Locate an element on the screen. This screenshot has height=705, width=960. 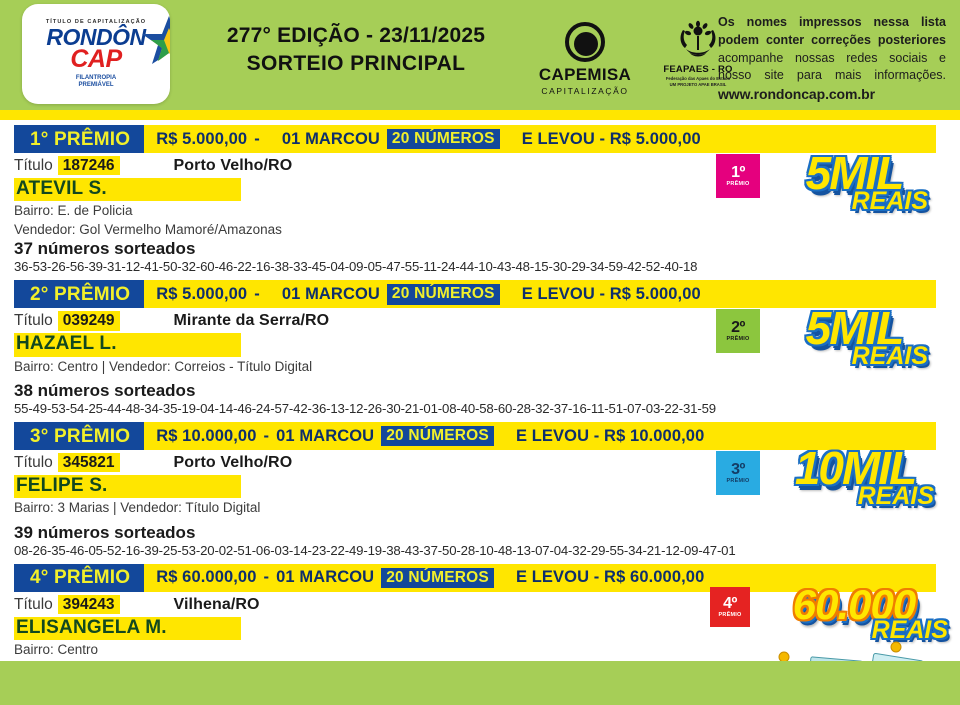
capemisa-circle-icon is located at coordinates (585, 42).